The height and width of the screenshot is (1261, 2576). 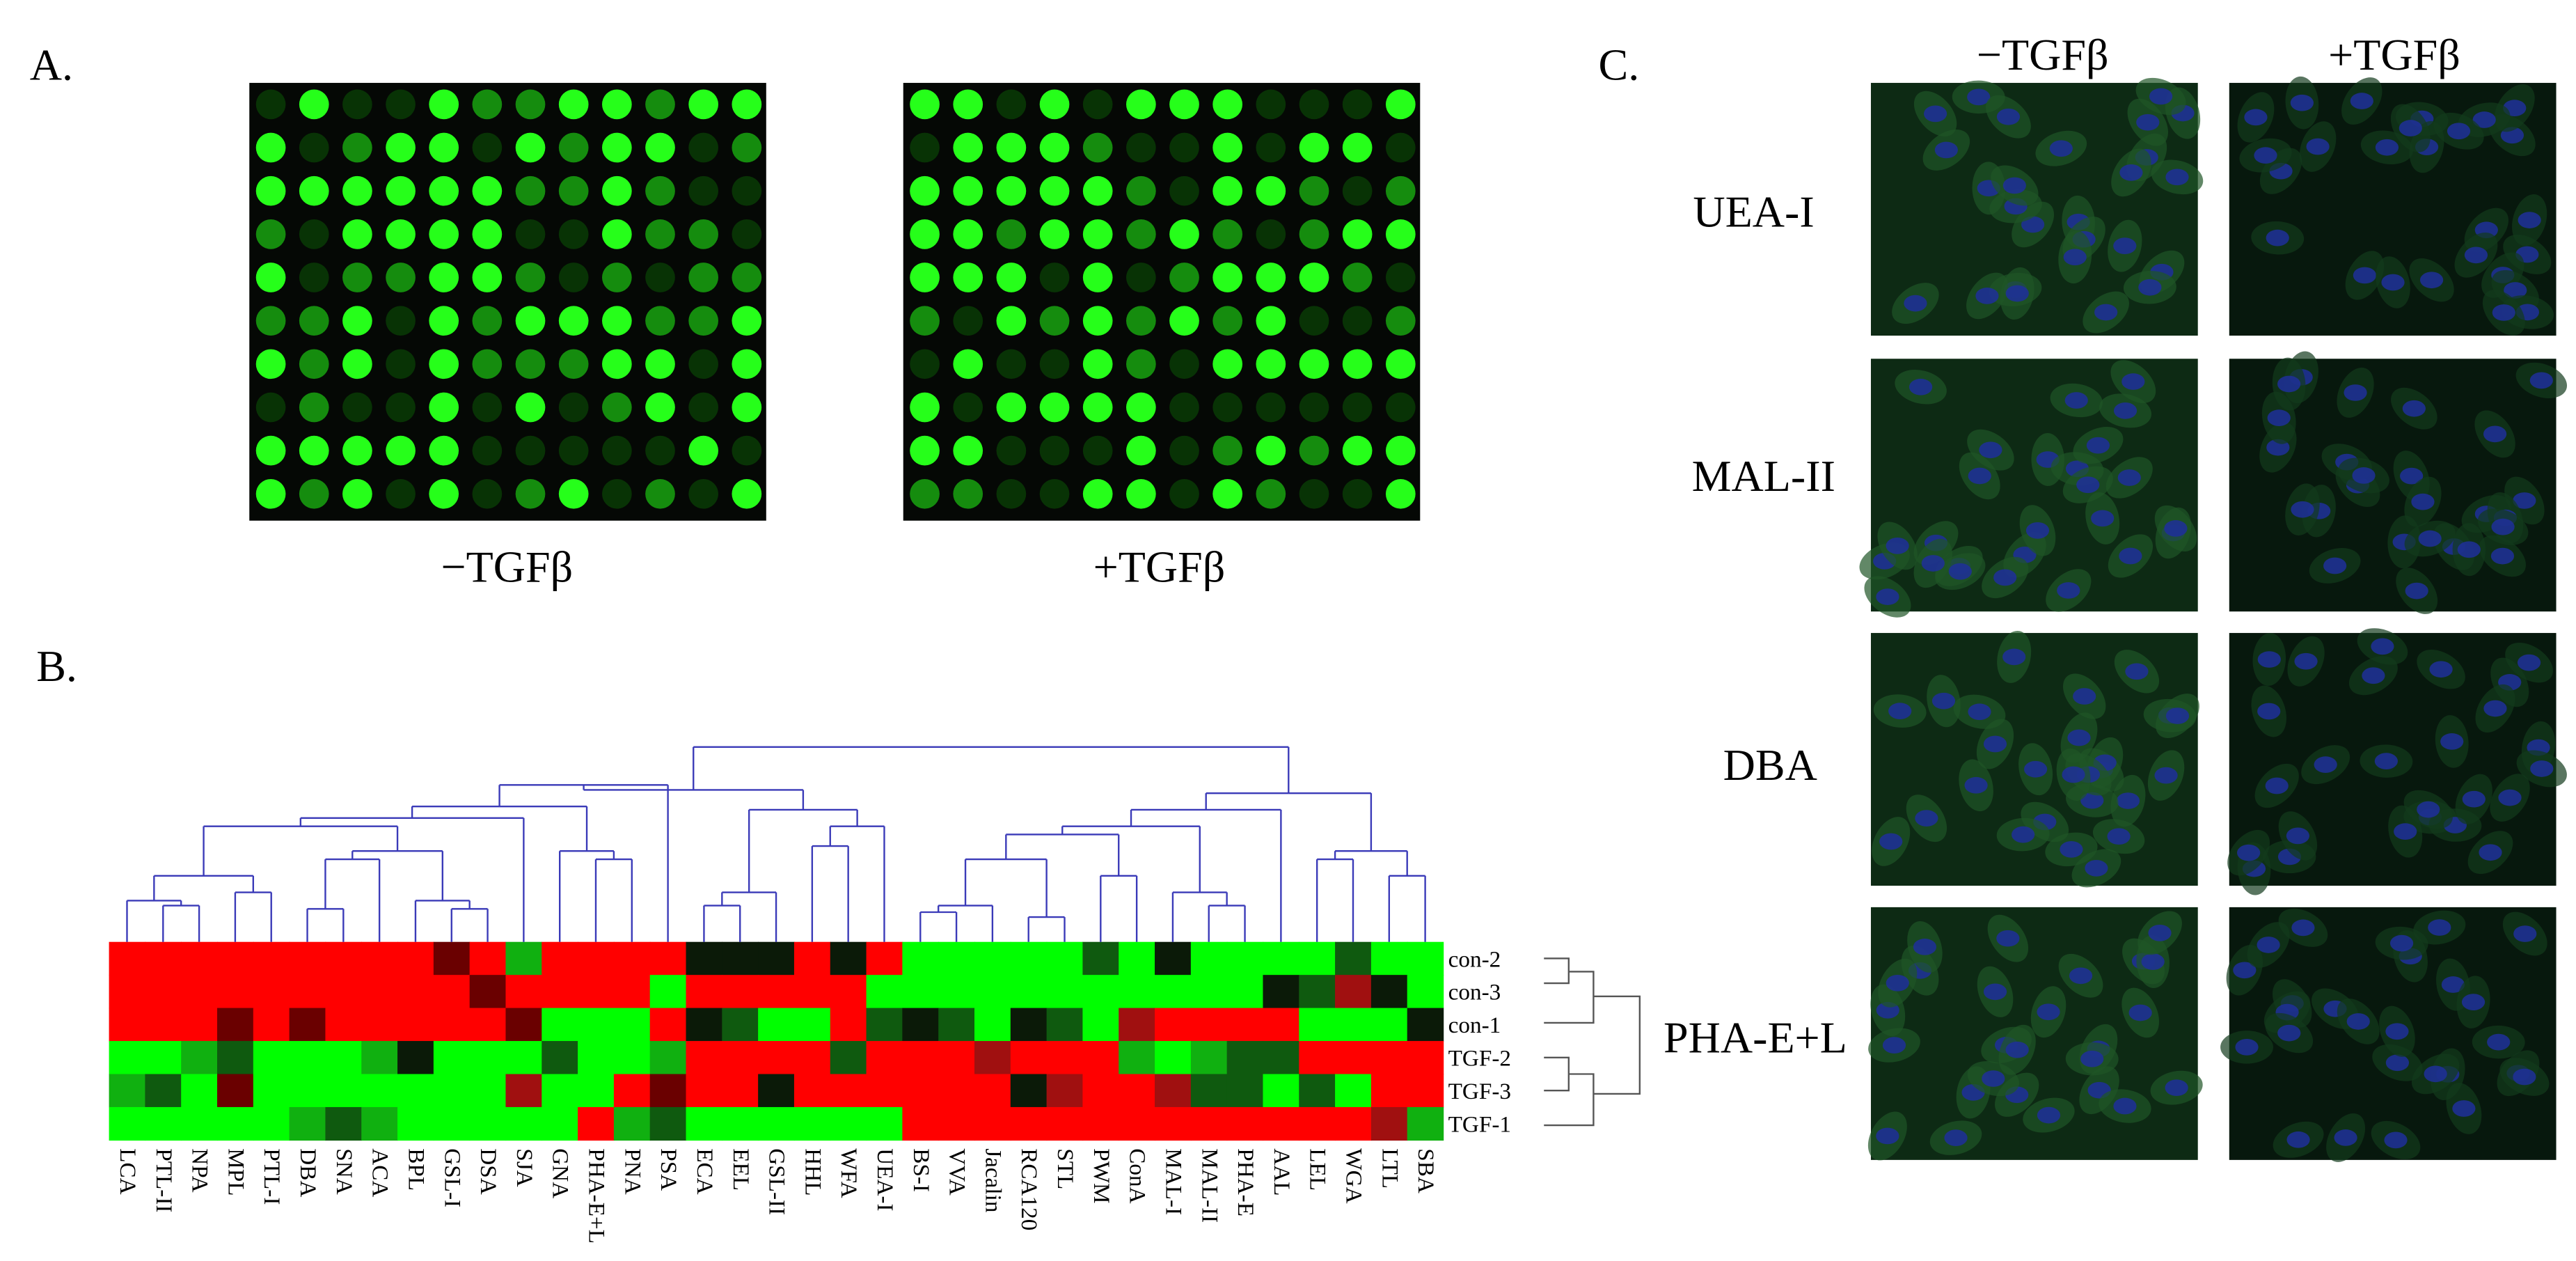 What do you see at coordinates (272, 1177) in the screenshot?
I see `heatmap-column-label: PTL-I` at bounding box center [272, 1177].